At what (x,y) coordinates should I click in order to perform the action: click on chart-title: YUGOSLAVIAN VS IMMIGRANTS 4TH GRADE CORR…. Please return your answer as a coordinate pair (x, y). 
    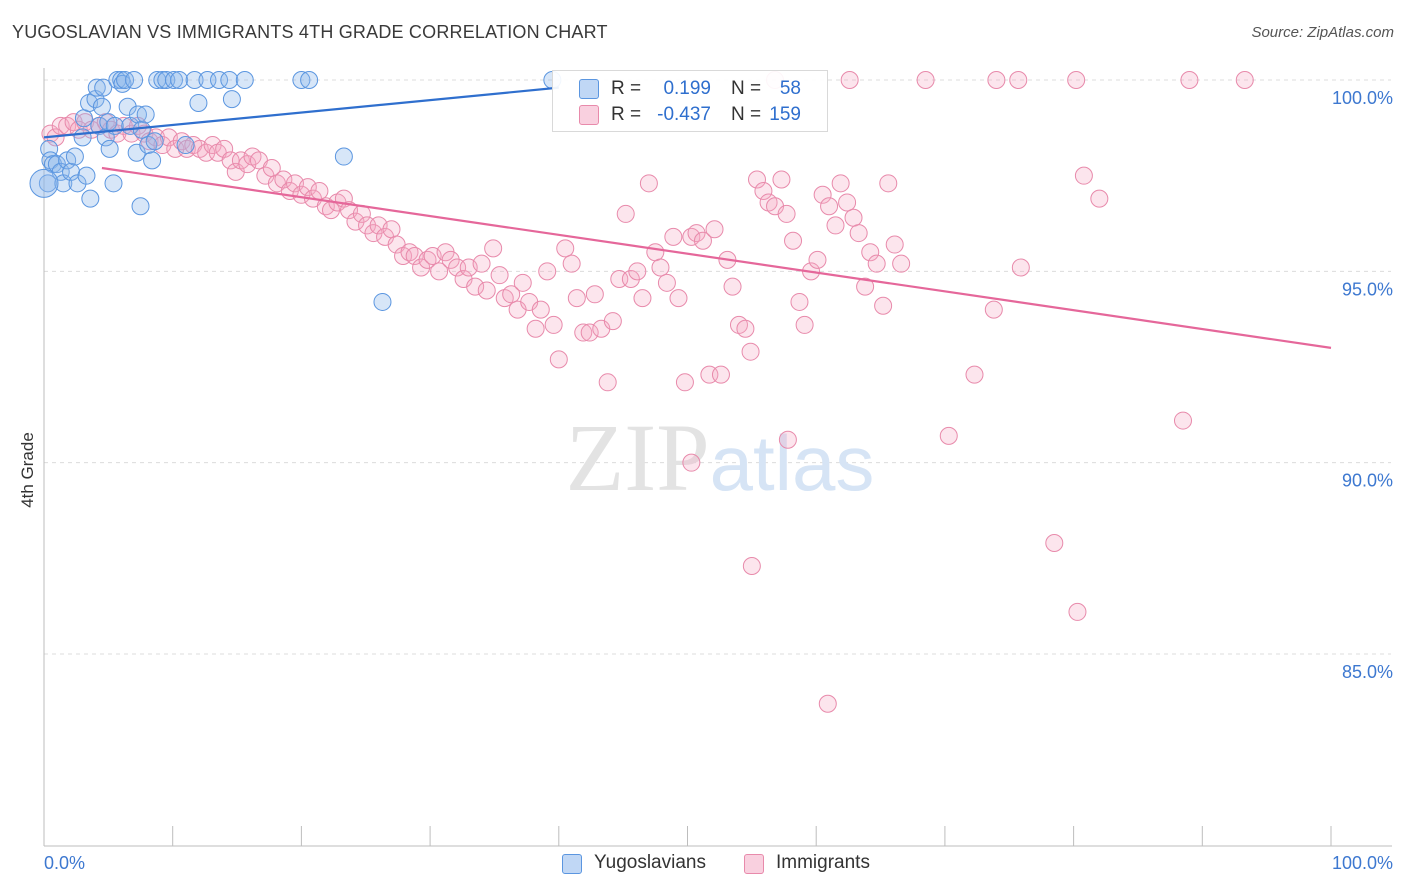
    Looking at the image, I should click on (310, 32).